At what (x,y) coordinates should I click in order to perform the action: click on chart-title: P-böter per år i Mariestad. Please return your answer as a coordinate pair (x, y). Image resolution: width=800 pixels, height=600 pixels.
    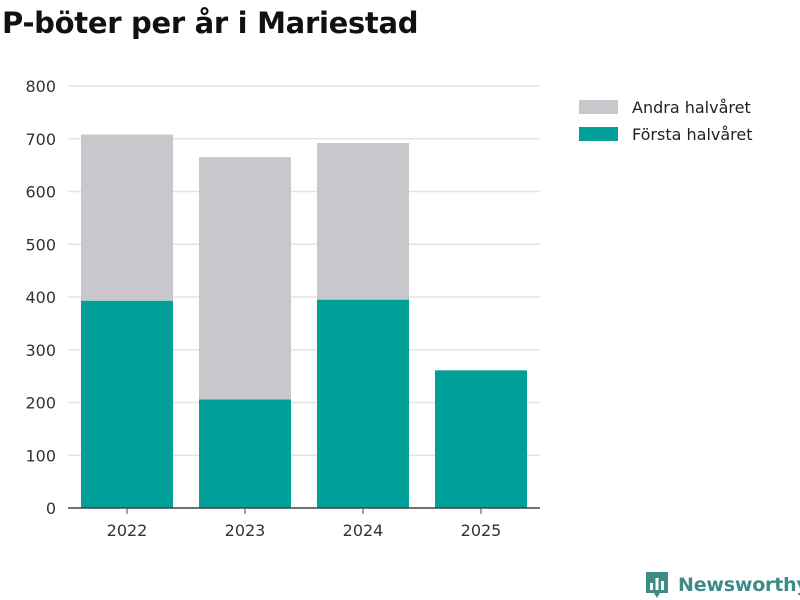
    Looking at the image, I should click on (210, 23).